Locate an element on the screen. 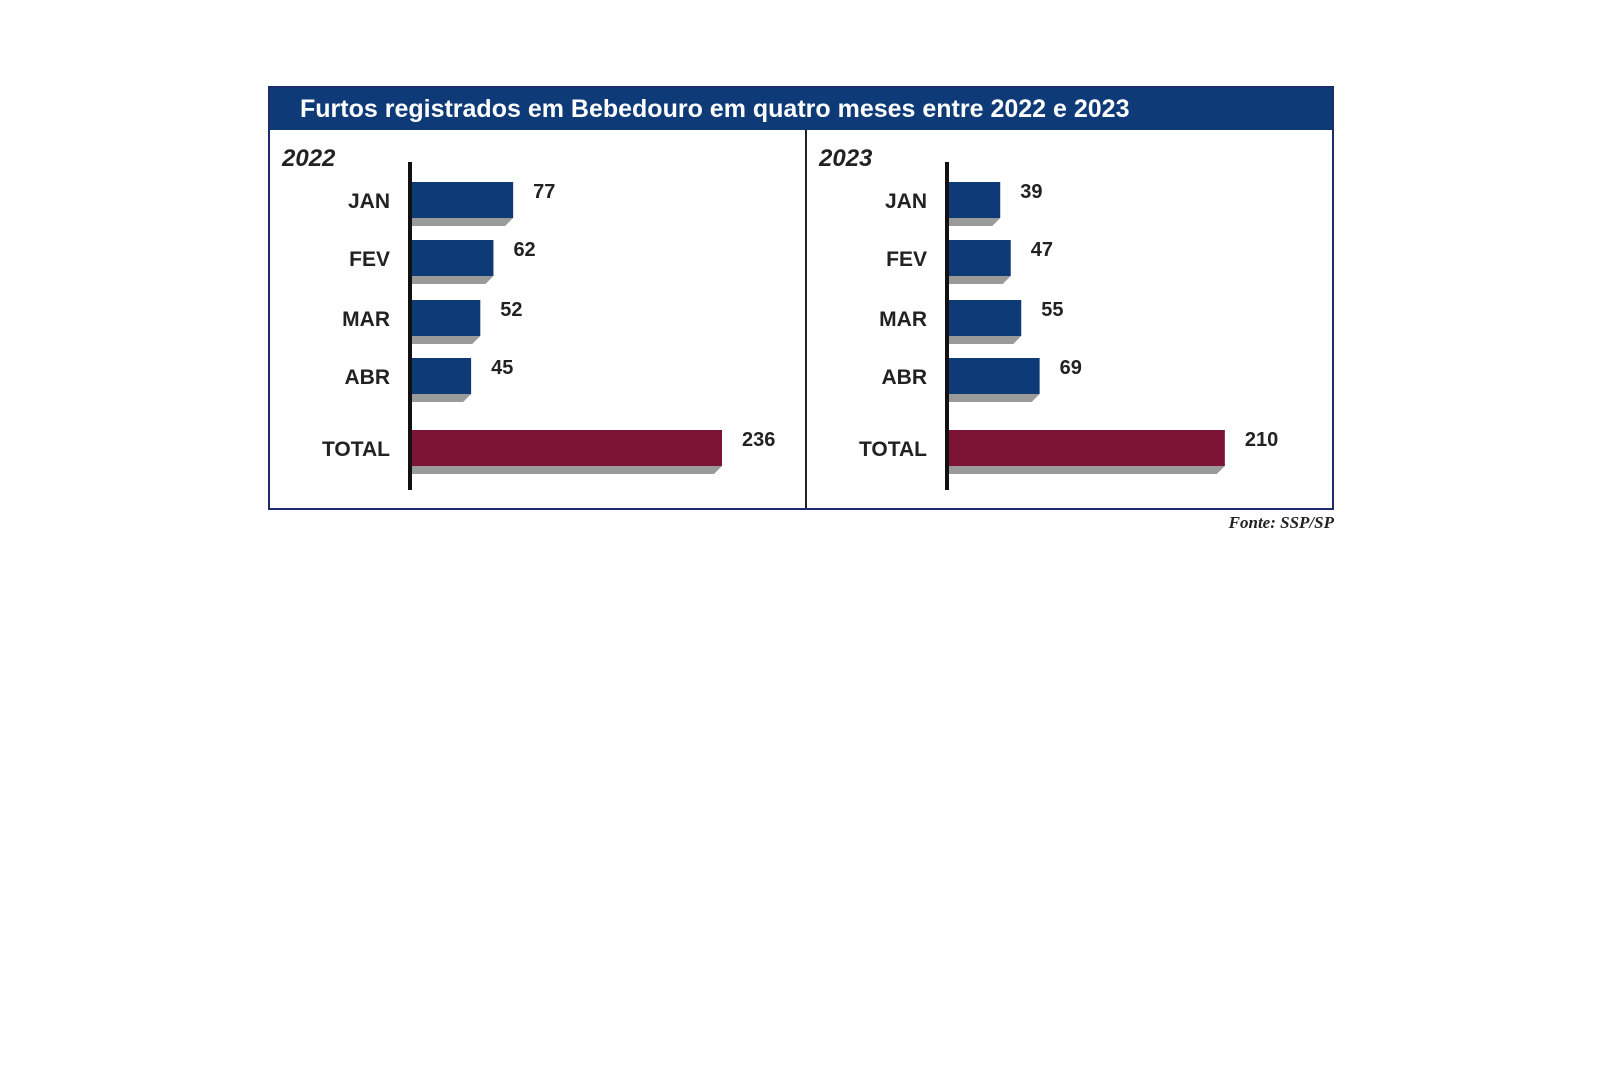  value-label-abr: 45 is located at coordinates (502, 368).